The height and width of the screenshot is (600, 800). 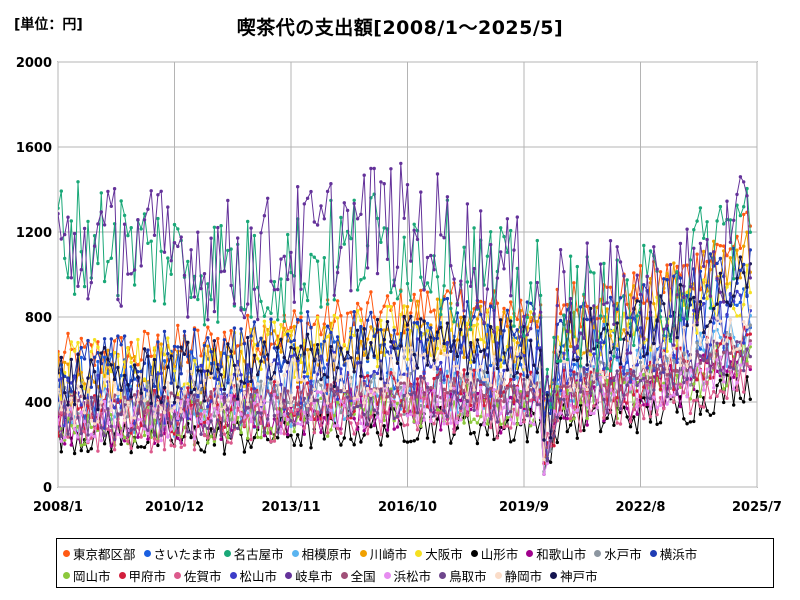 What do you see at coordinates (579, 576) in the screenshot?
I see `legend-label: 神戸市` at bounding box center [579, 576].